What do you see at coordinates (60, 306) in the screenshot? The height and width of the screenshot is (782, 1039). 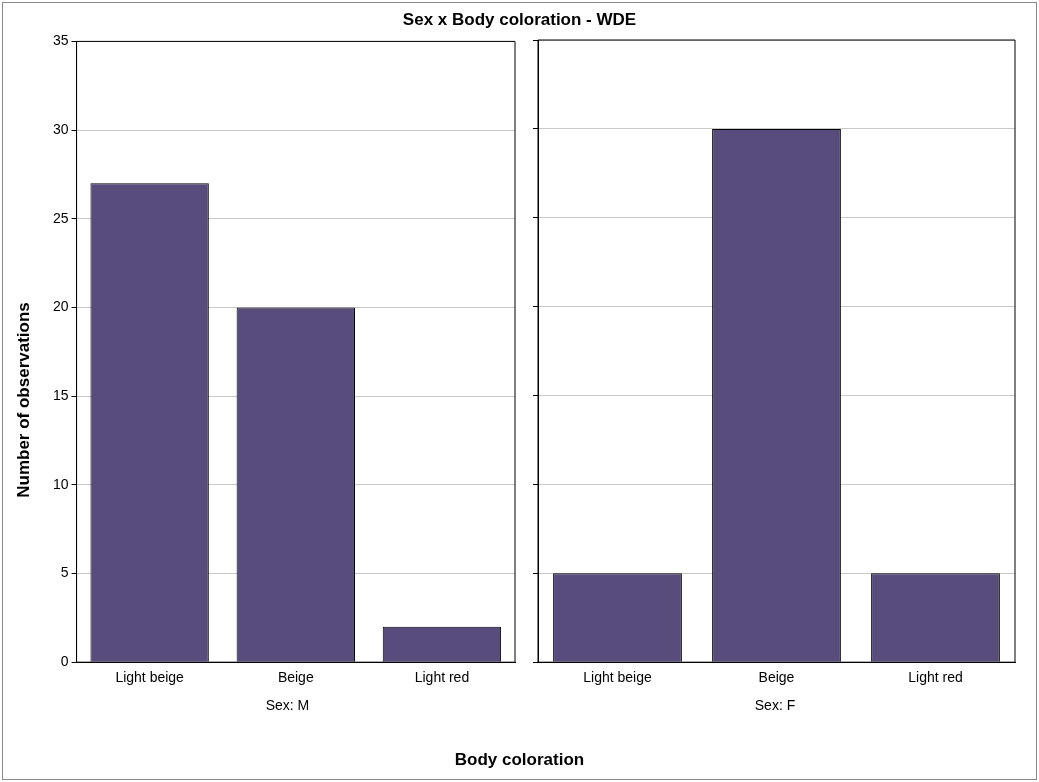 I see `y-tick-label: 20` at bounding box center [60, 306].